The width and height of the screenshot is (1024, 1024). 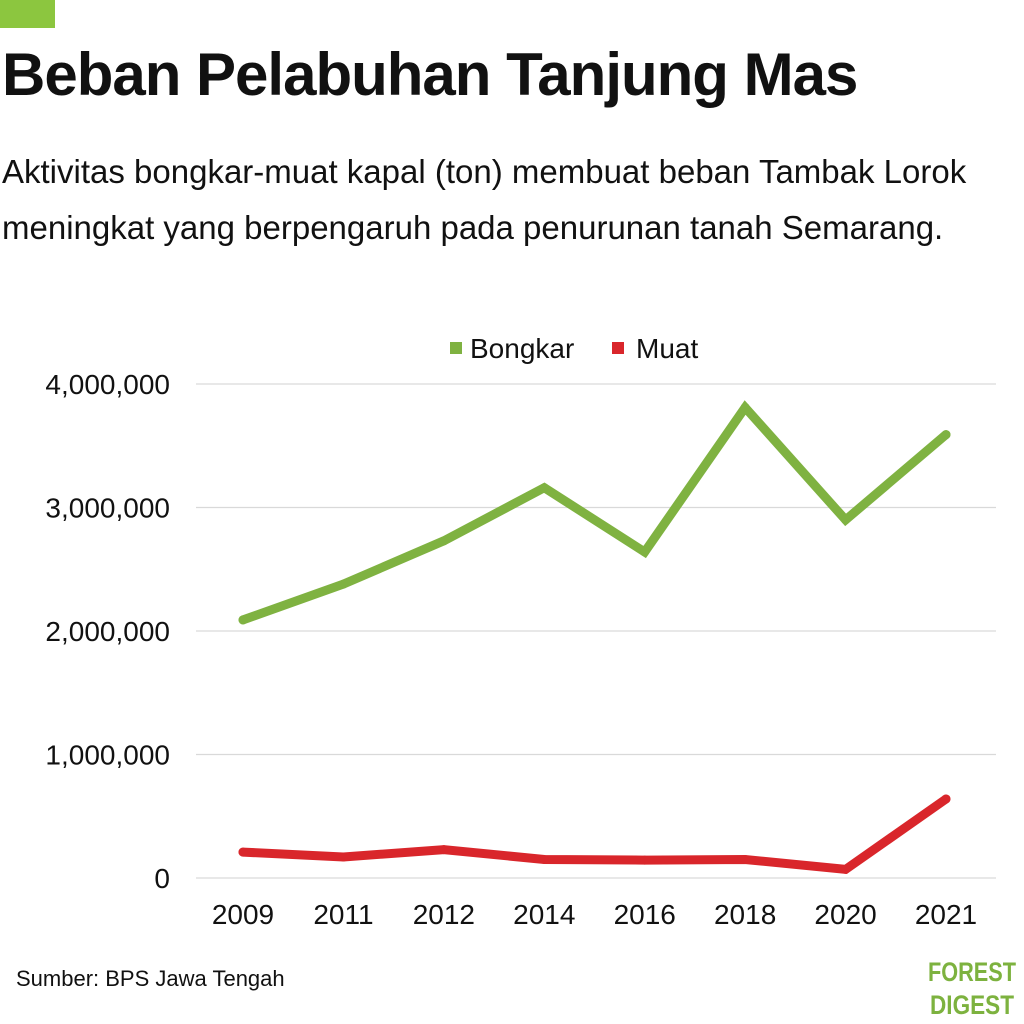 What do you see at coordinates (946, 914) in the screenshot?
I see `x-tick-label: 2021` at bounding box center [946, 914].